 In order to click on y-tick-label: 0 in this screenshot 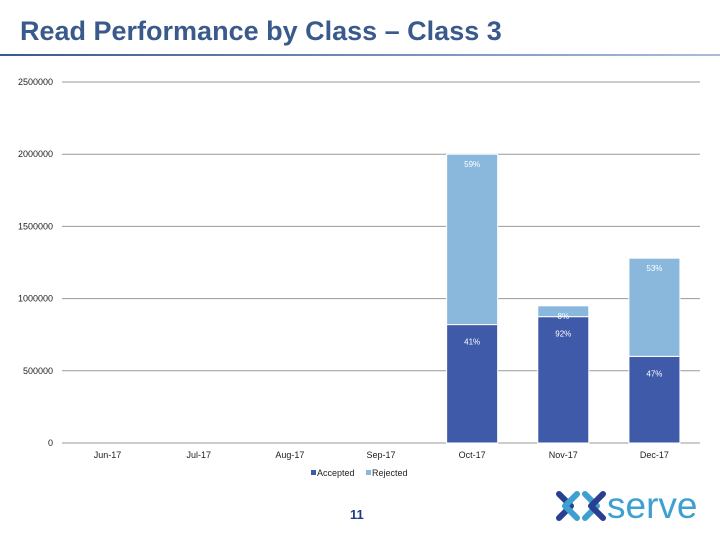, I will do `click(50, 443)`.